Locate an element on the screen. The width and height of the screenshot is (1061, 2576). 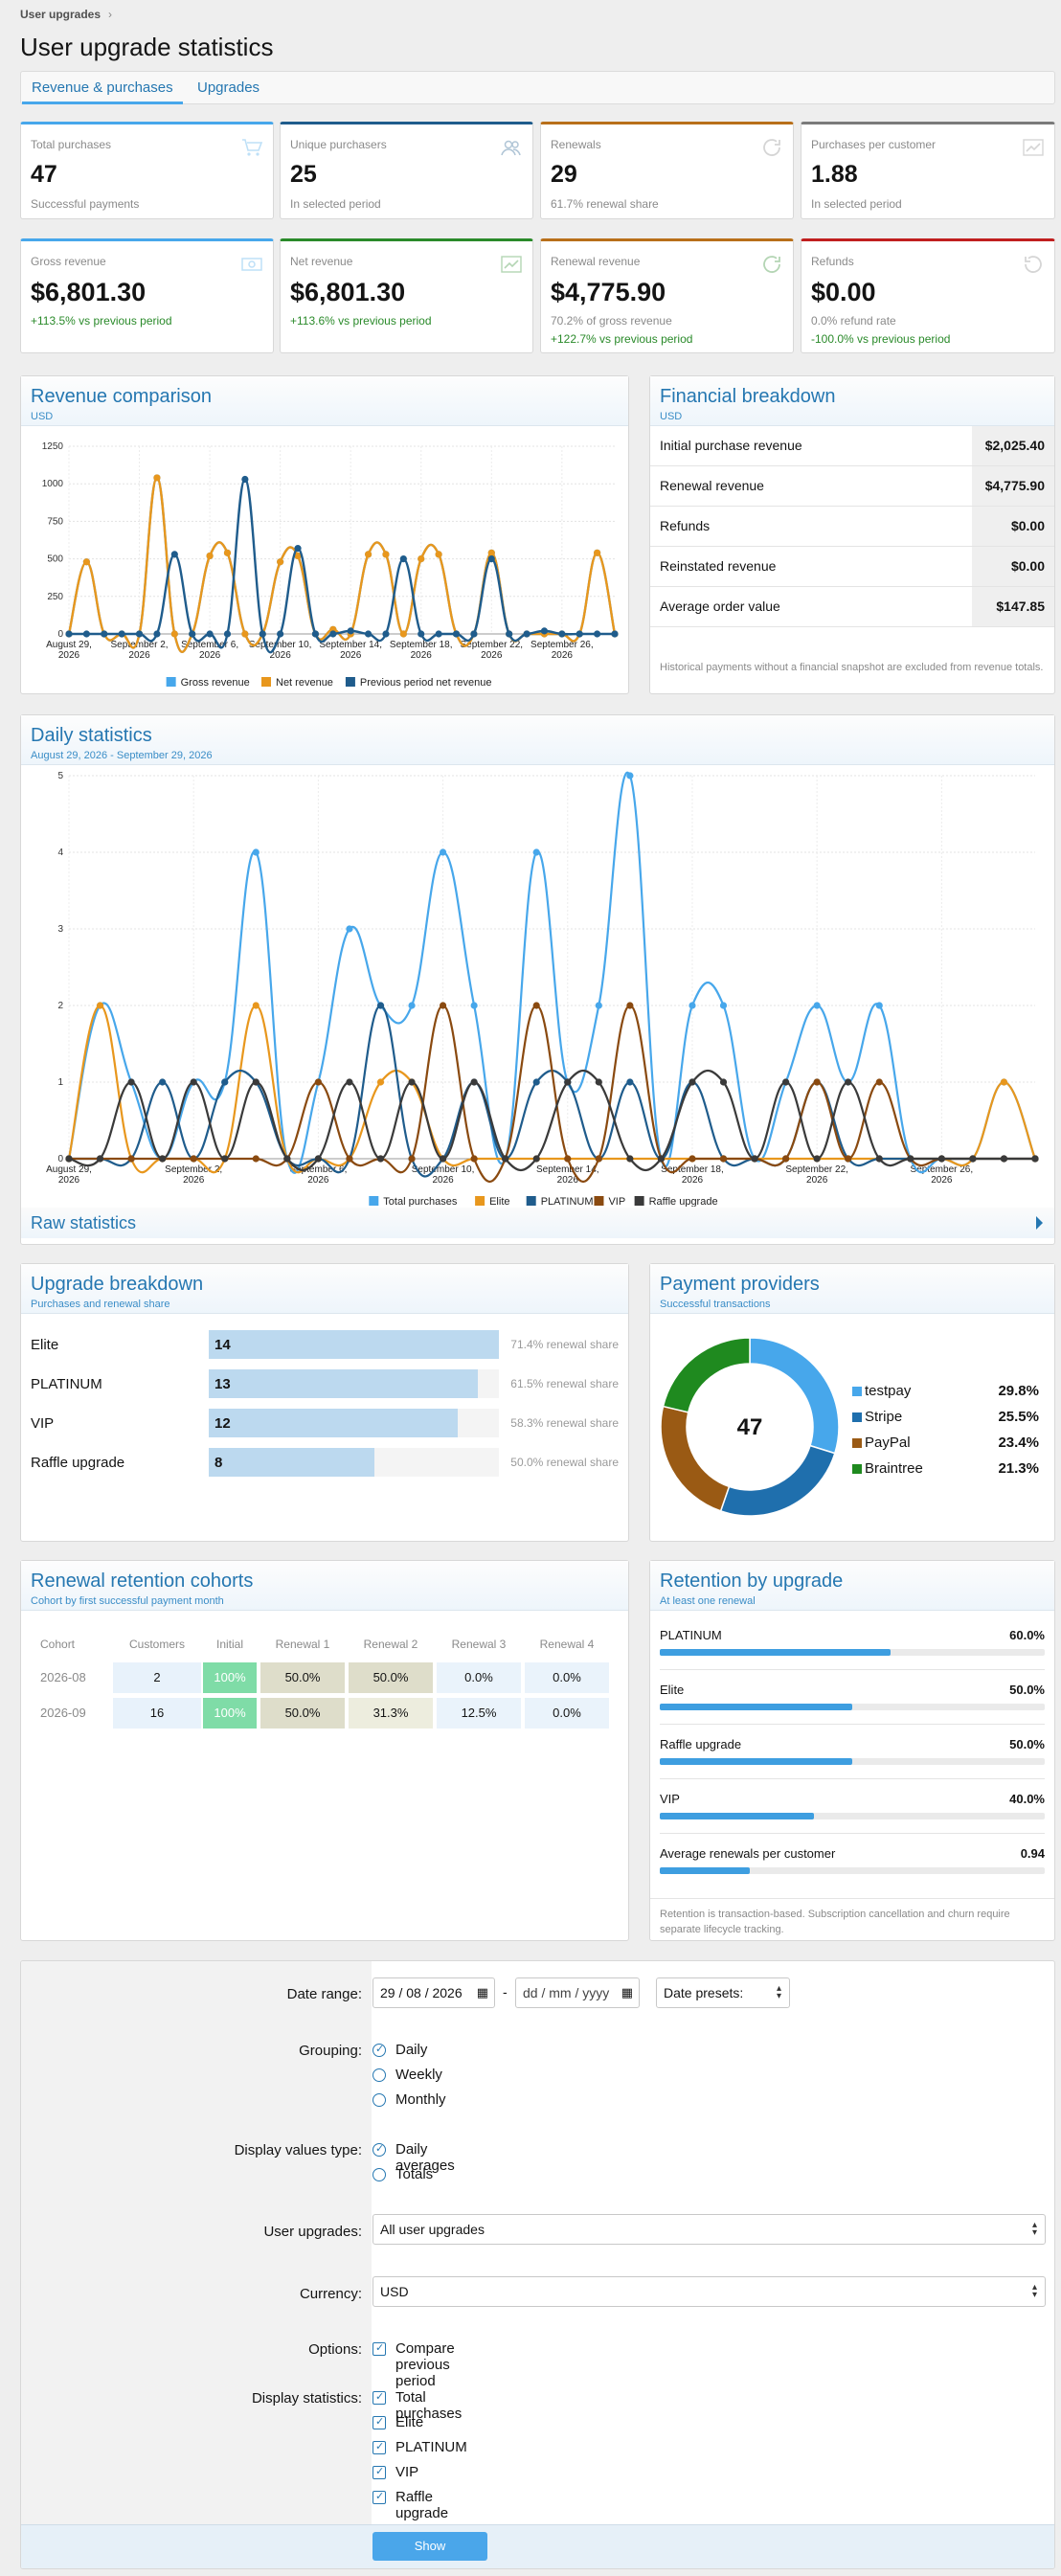
breadcrumb-link: User upgrades is located at coordinates (61, 14).